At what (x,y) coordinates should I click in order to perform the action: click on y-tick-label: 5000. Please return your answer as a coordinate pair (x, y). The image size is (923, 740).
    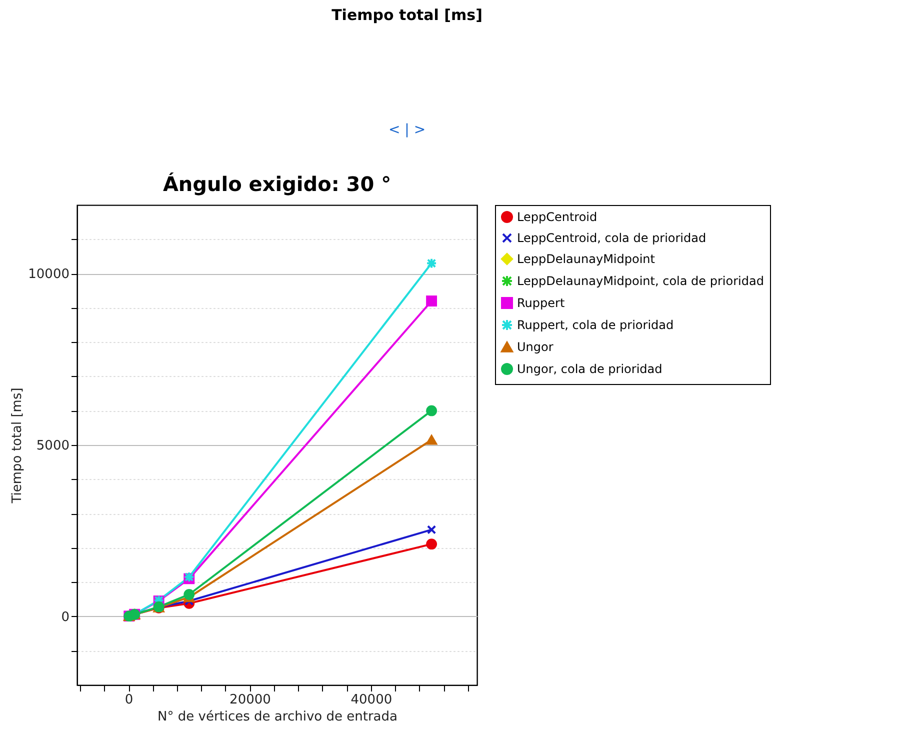
    Looking at the image, I should click on (53, 446).